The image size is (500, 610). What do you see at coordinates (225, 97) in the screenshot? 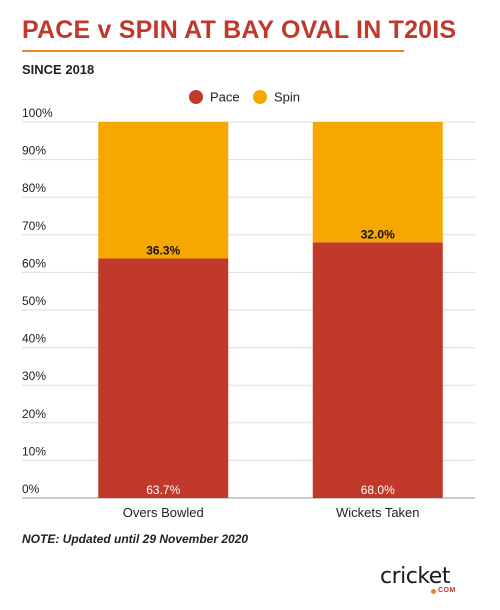
I see `legend-label: Pace` at bounding box center [225, 97].